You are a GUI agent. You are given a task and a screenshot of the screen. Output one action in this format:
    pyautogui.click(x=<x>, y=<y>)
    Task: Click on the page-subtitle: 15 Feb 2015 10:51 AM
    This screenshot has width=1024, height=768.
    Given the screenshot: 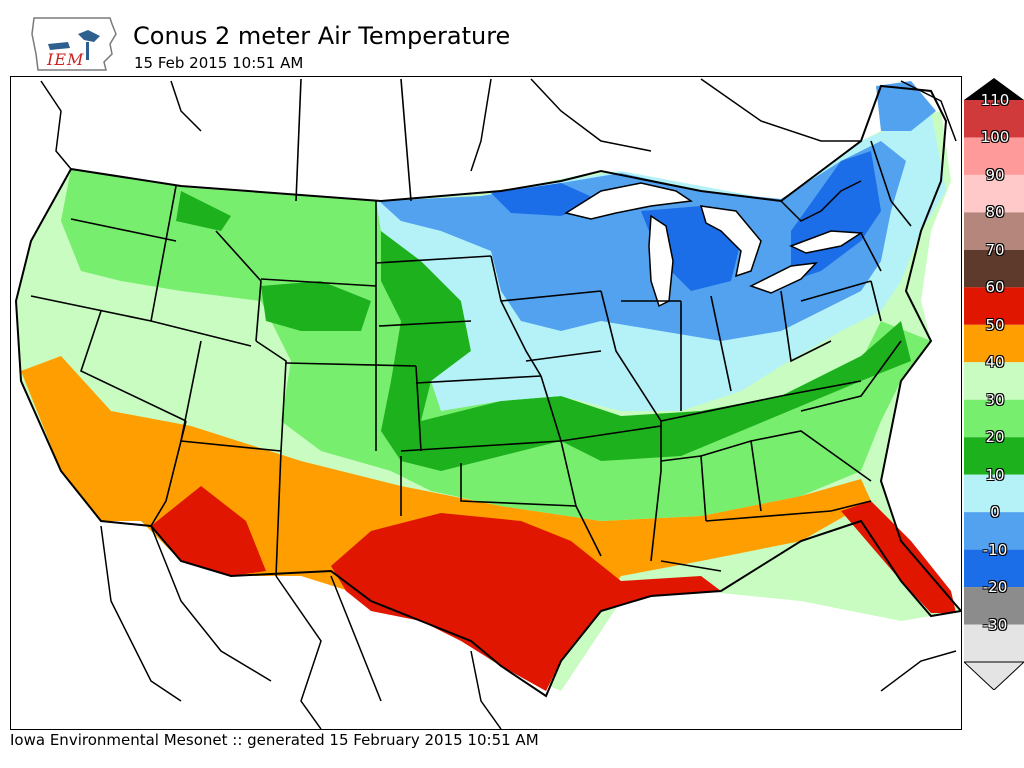 What is the action you would take?
    pyautogui.click(x=219, y=63)
    